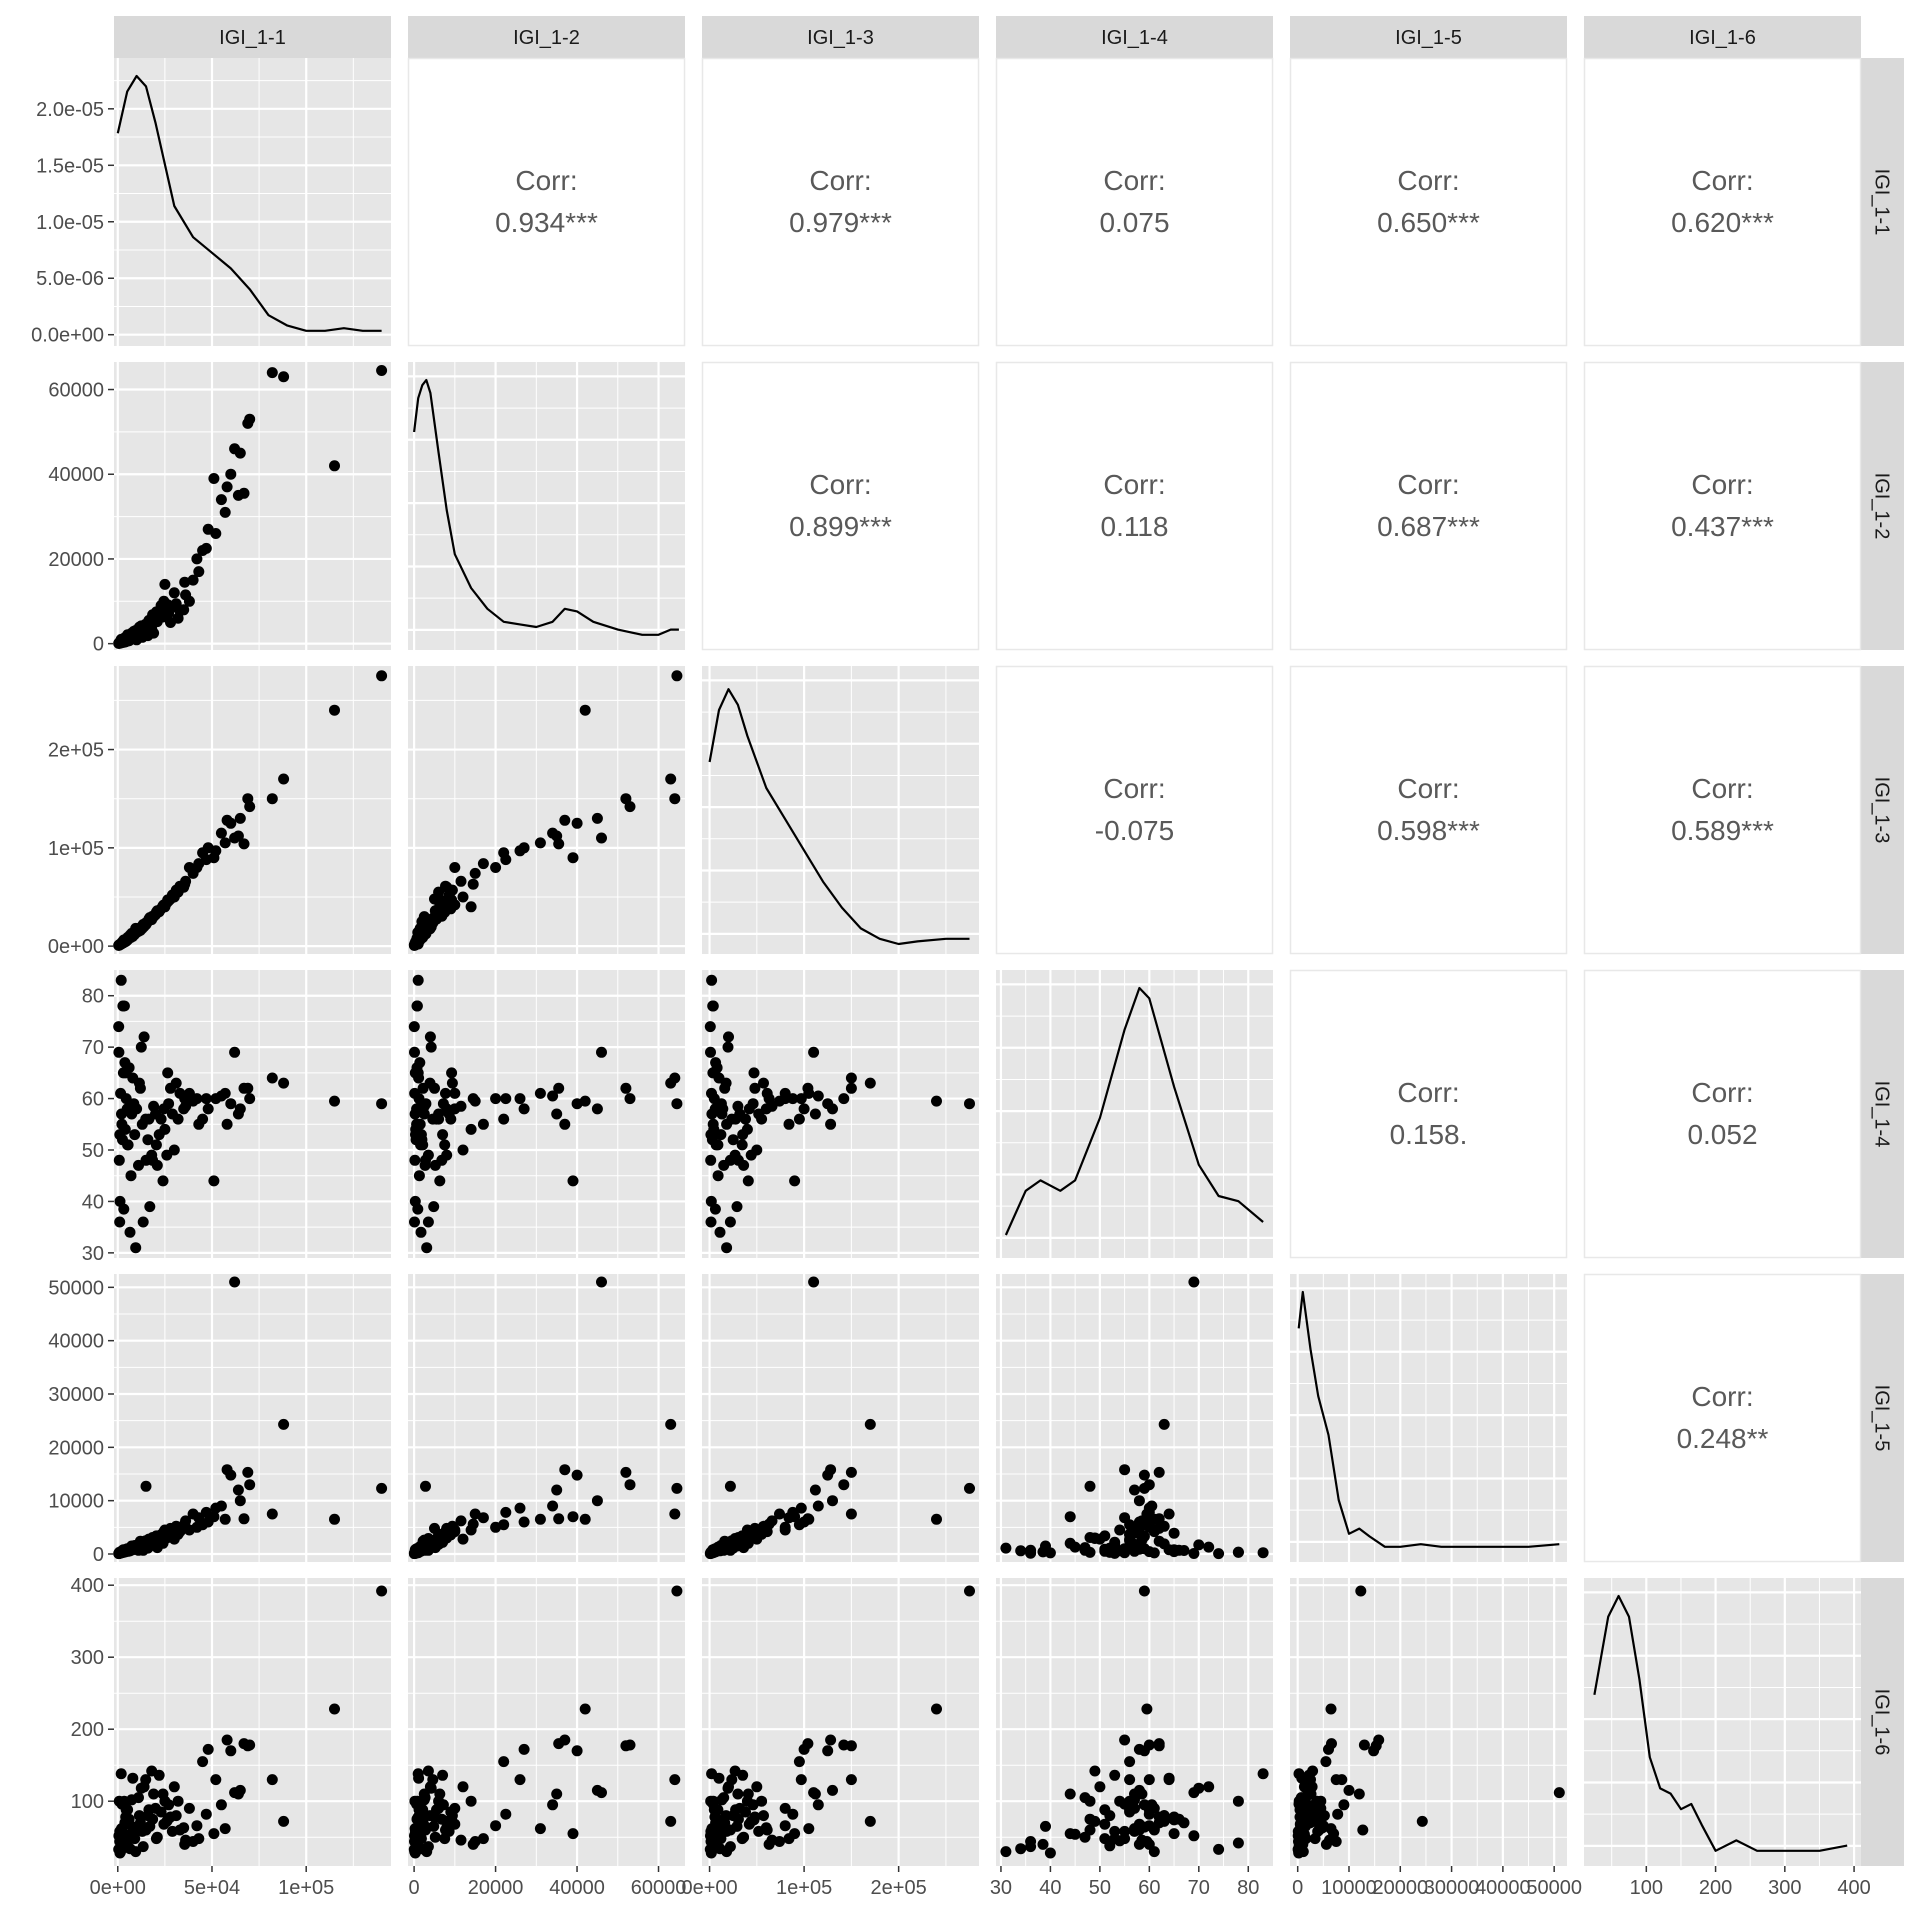 This screenshot has height=1920, width=1920. I want to click on y-tick-label: 40000, so click(76, 1342).